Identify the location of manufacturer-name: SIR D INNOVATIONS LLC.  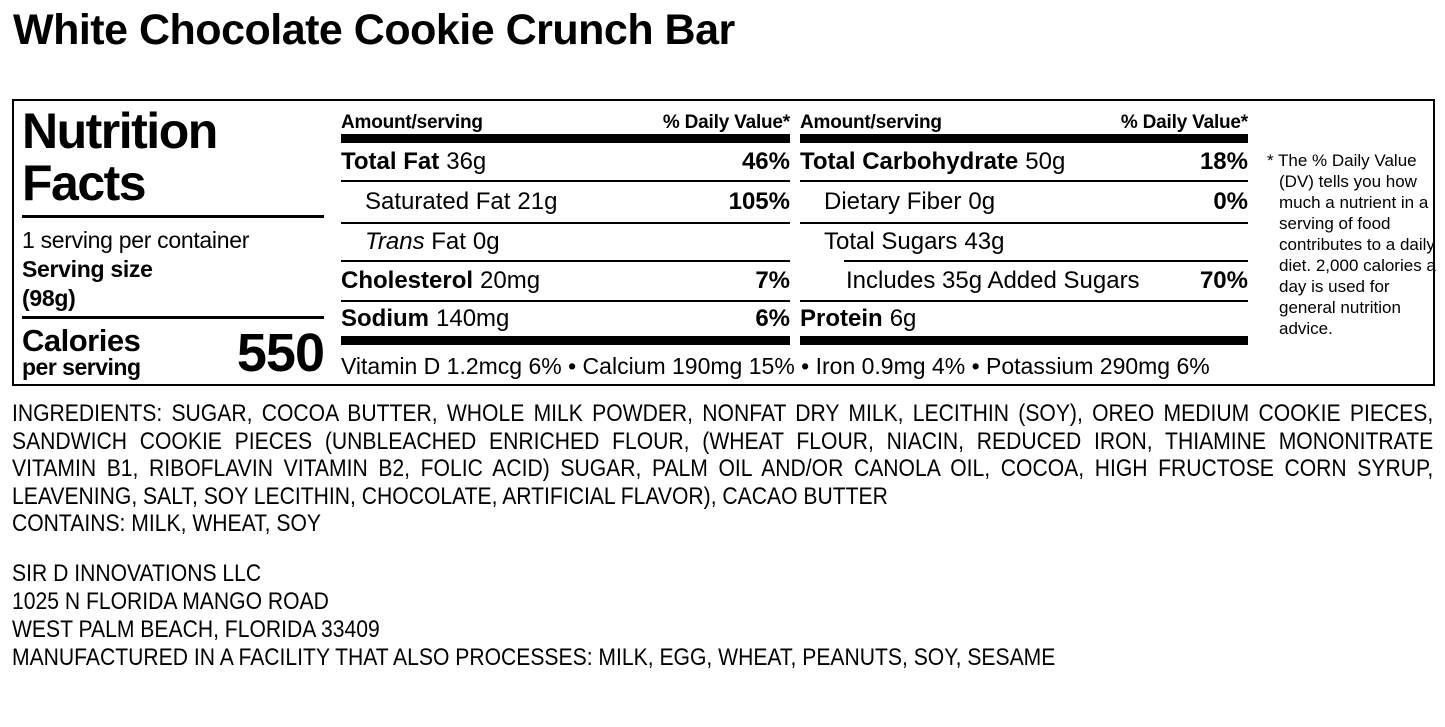
(137, 573).